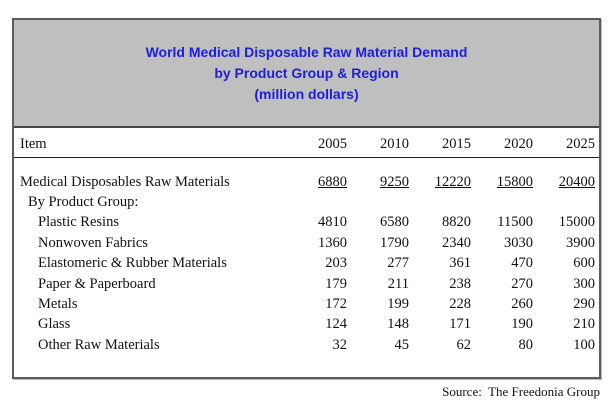 This screenshot has width=614, height=408. What do you see at coordinates (99, 344) in the screenshot?
I see `row-label: Other Raw Materials` at bounding box center [99, 344].